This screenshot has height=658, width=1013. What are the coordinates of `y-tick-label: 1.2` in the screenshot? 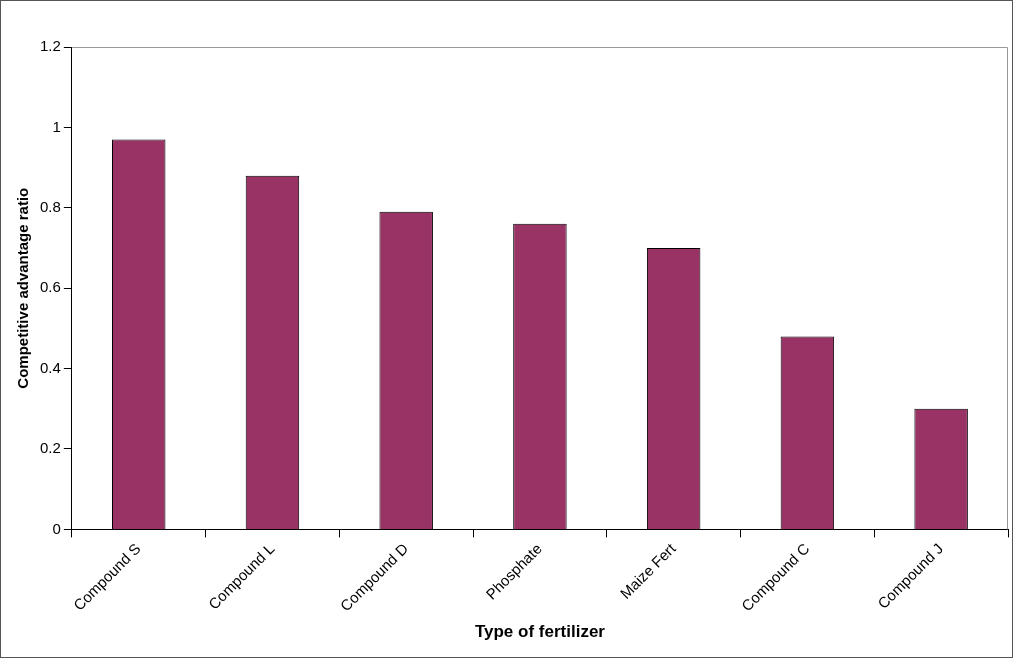 It's located at (50, 46).